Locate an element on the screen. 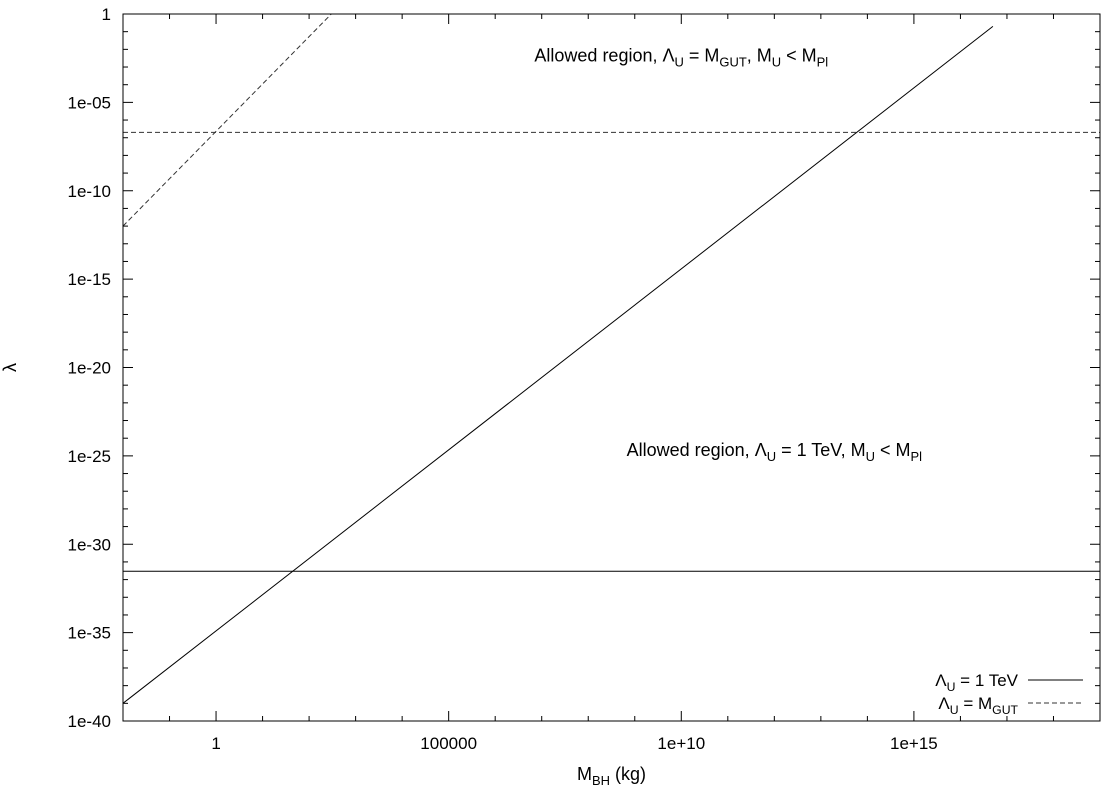 The width and height of the screenshot is (1110, 797). y-axis-label: λ is located at coordinates (10, 367).